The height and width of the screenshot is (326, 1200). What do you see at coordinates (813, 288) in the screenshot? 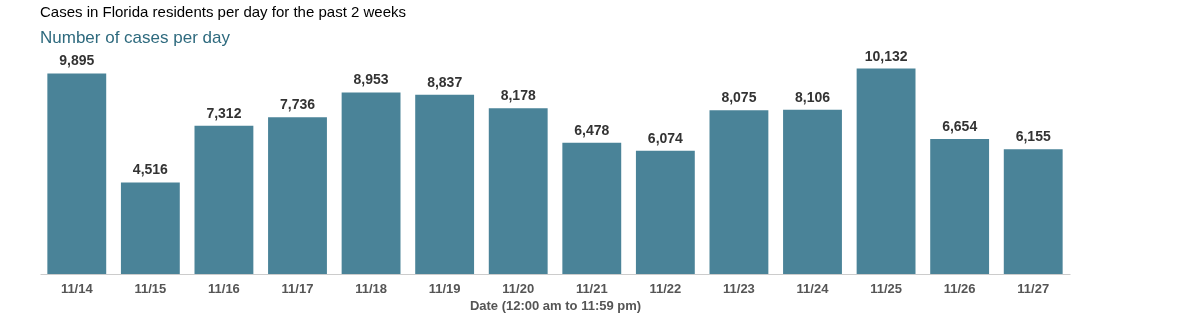
I see `x-tick-label: 11/24` at bounding box center [813, 288].